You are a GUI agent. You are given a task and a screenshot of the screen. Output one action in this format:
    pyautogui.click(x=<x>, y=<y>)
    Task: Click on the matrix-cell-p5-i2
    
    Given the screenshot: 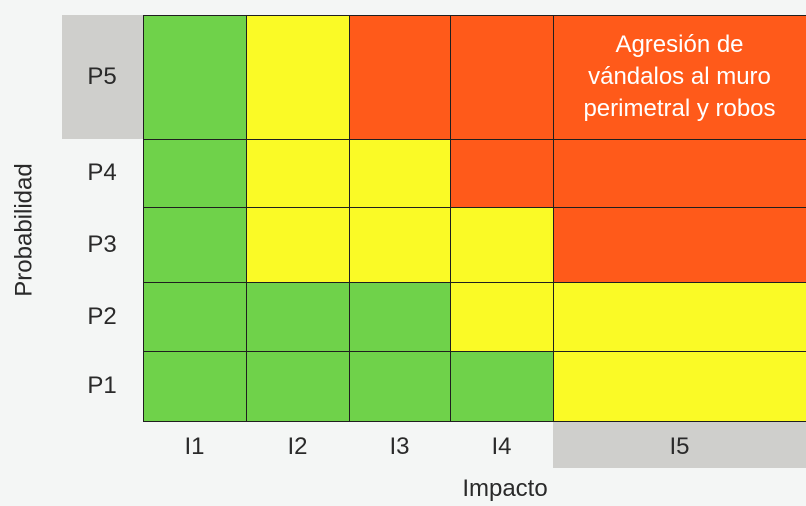 What is the action you would take?
    pyautogui.click(x=298, y=78)
    